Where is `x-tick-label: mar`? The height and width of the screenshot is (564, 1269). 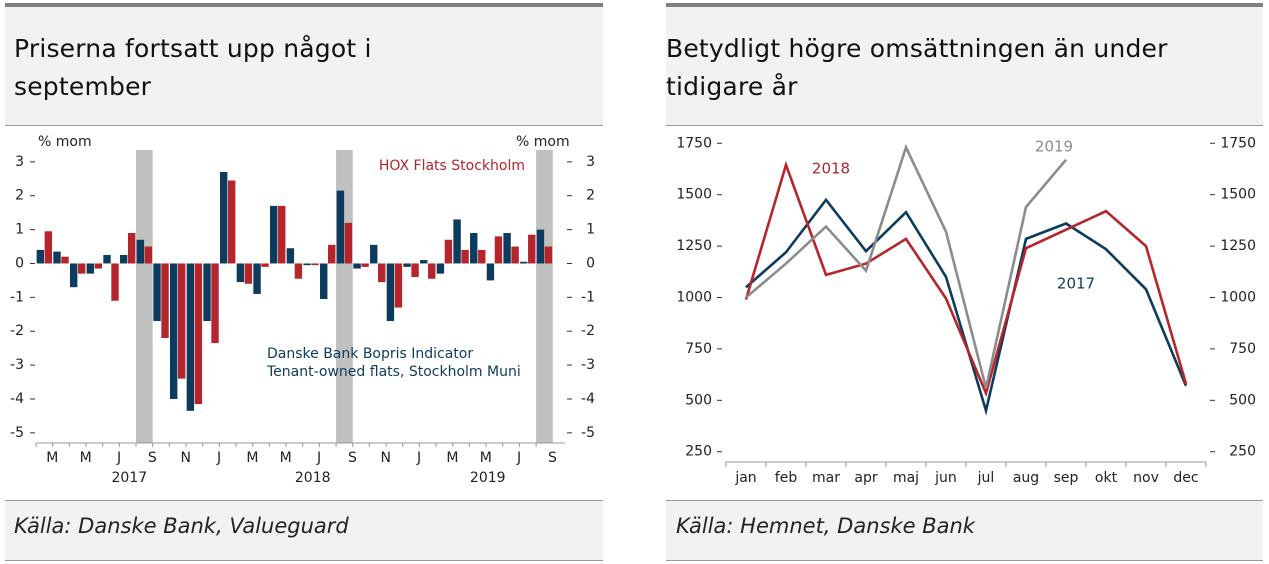 x-tick-label: mar is located at coordinates (826, 478).